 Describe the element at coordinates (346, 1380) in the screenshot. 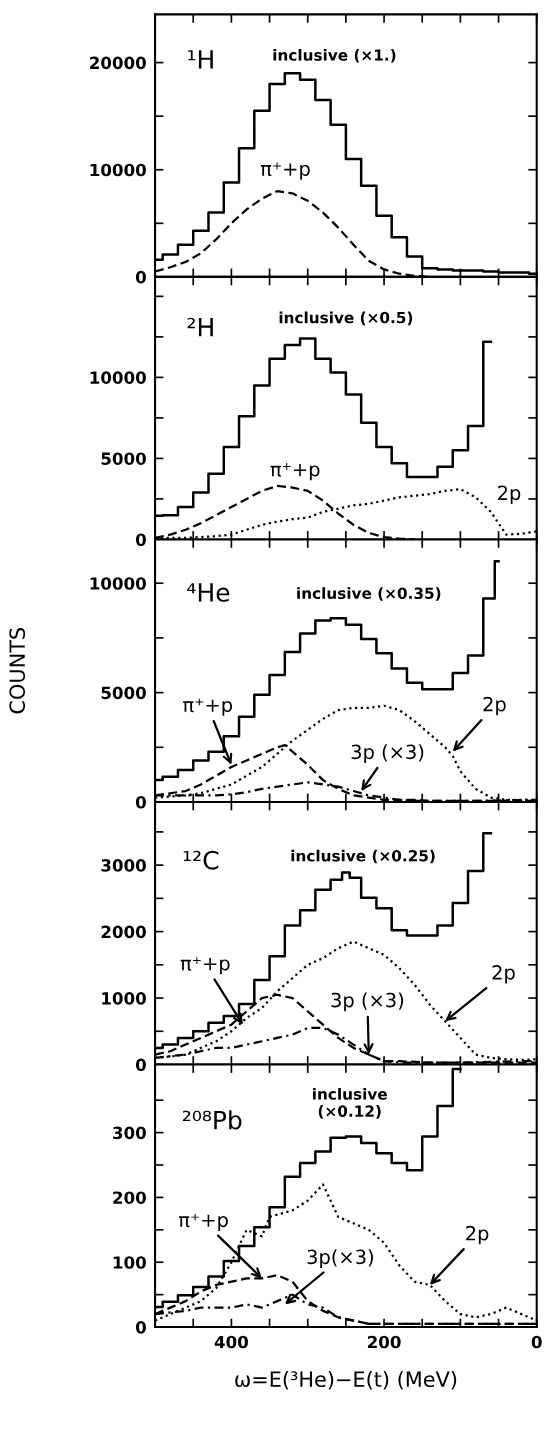

I see `x-axis-title: ω=E(³He)−E(t) (MeV)` at that location.